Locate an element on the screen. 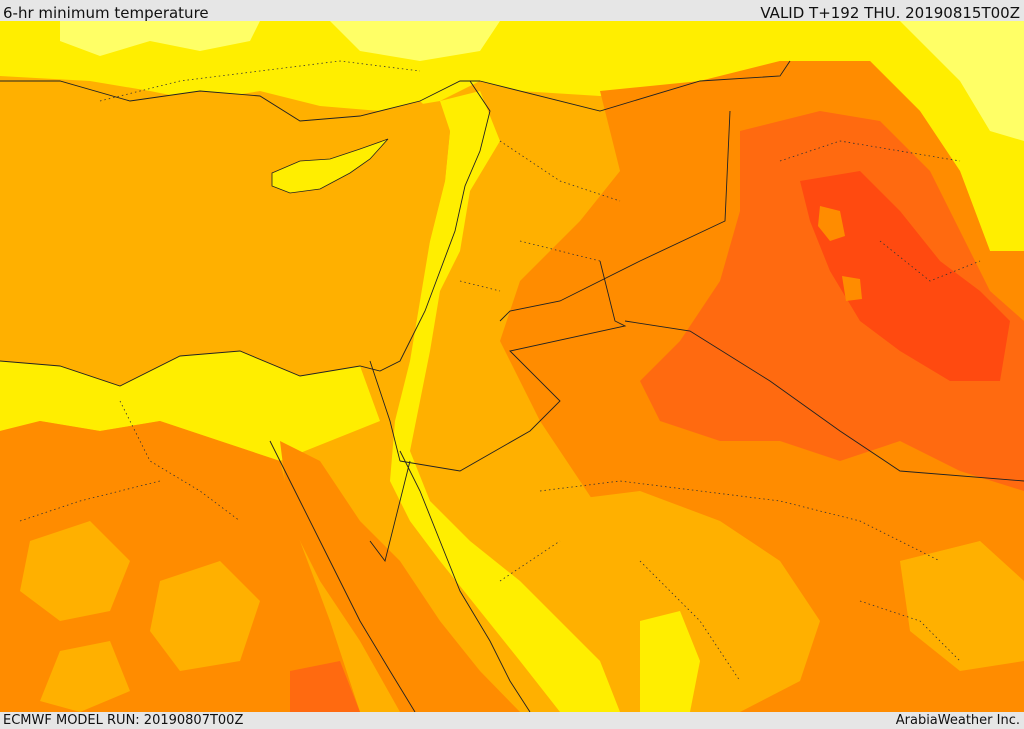  lake-tharthar is located at coordinates (831, 223).